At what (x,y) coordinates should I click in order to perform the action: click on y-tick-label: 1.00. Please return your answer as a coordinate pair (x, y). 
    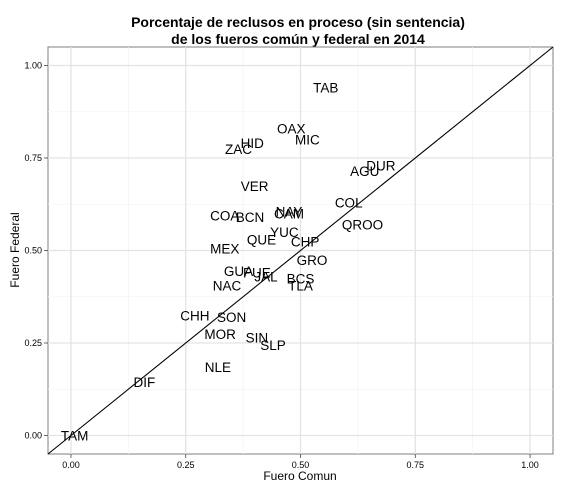
    Looking at the image, I should click on (33, 66).